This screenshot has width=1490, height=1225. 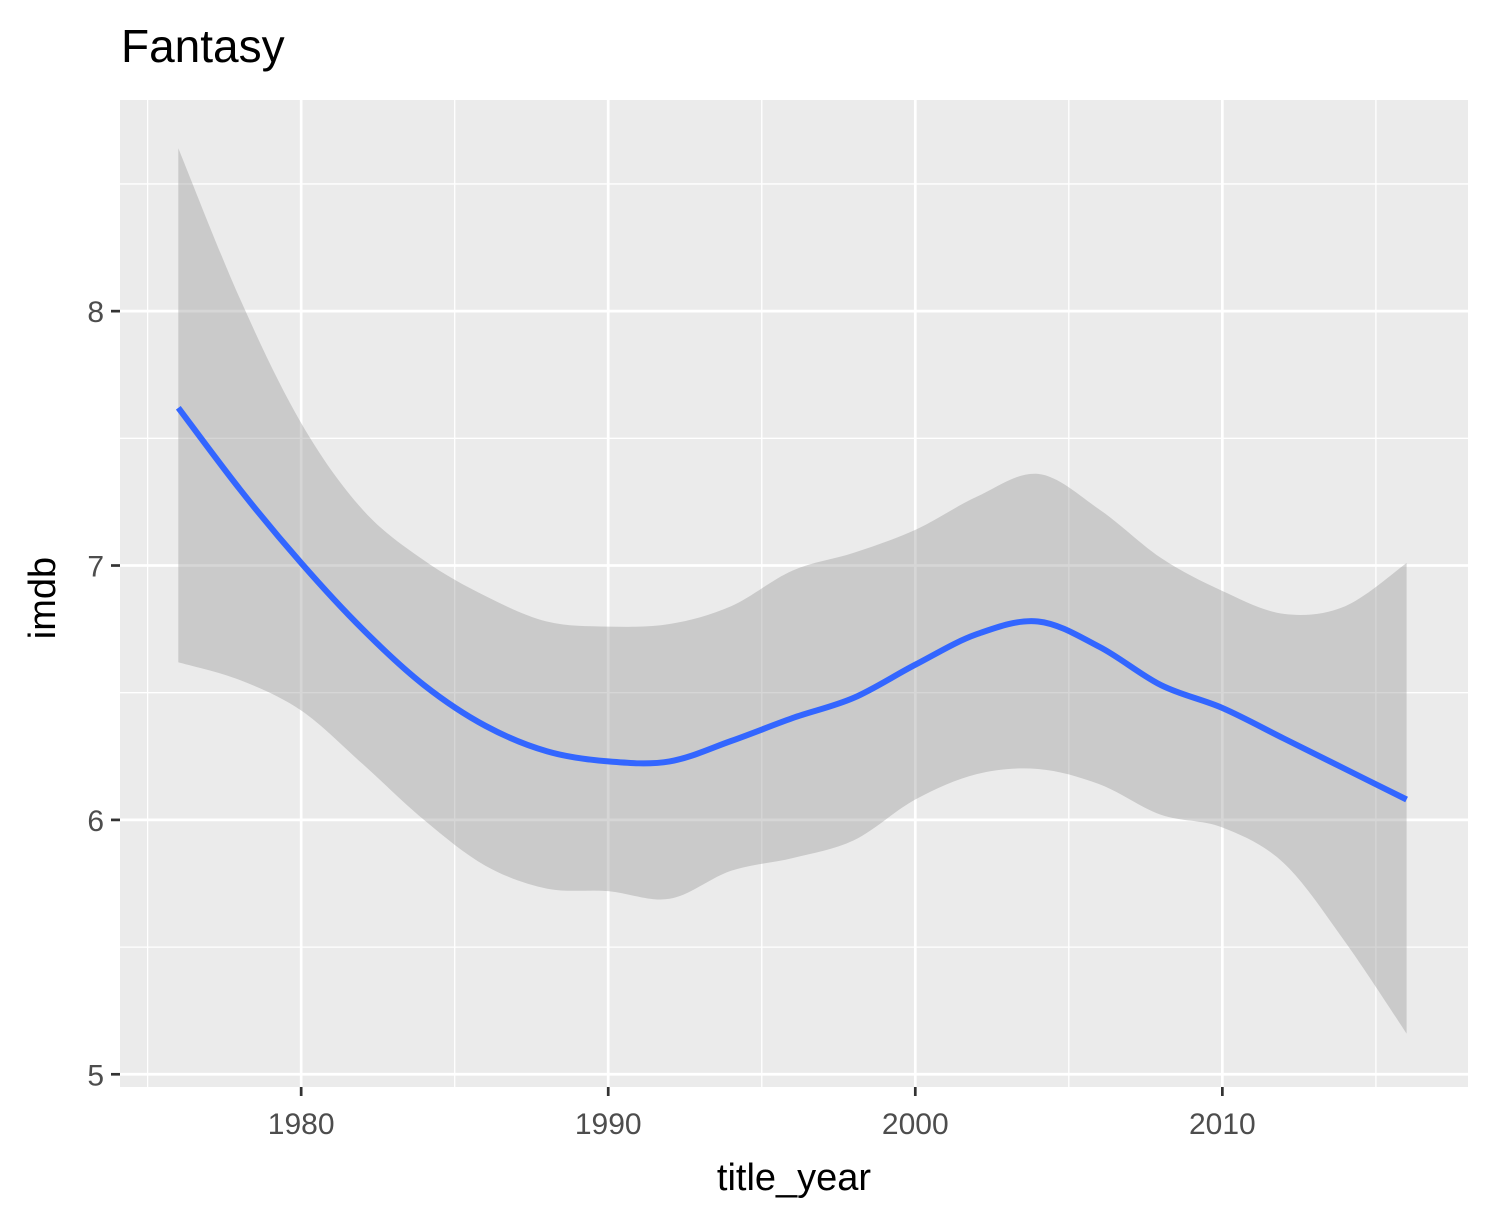 I want to click on y-tick-label: 7, so click(x=95, y=567).